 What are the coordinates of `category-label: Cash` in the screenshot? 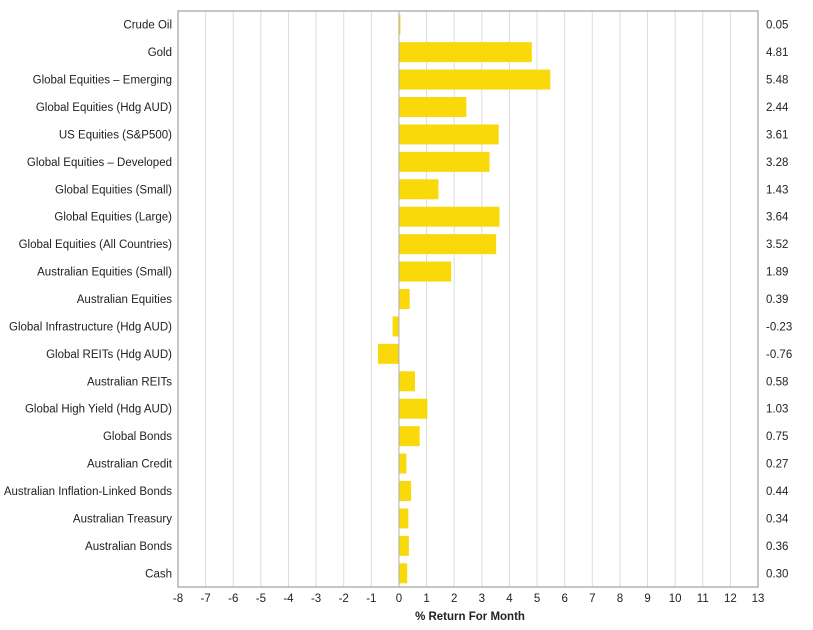 It's located at (158, 574).